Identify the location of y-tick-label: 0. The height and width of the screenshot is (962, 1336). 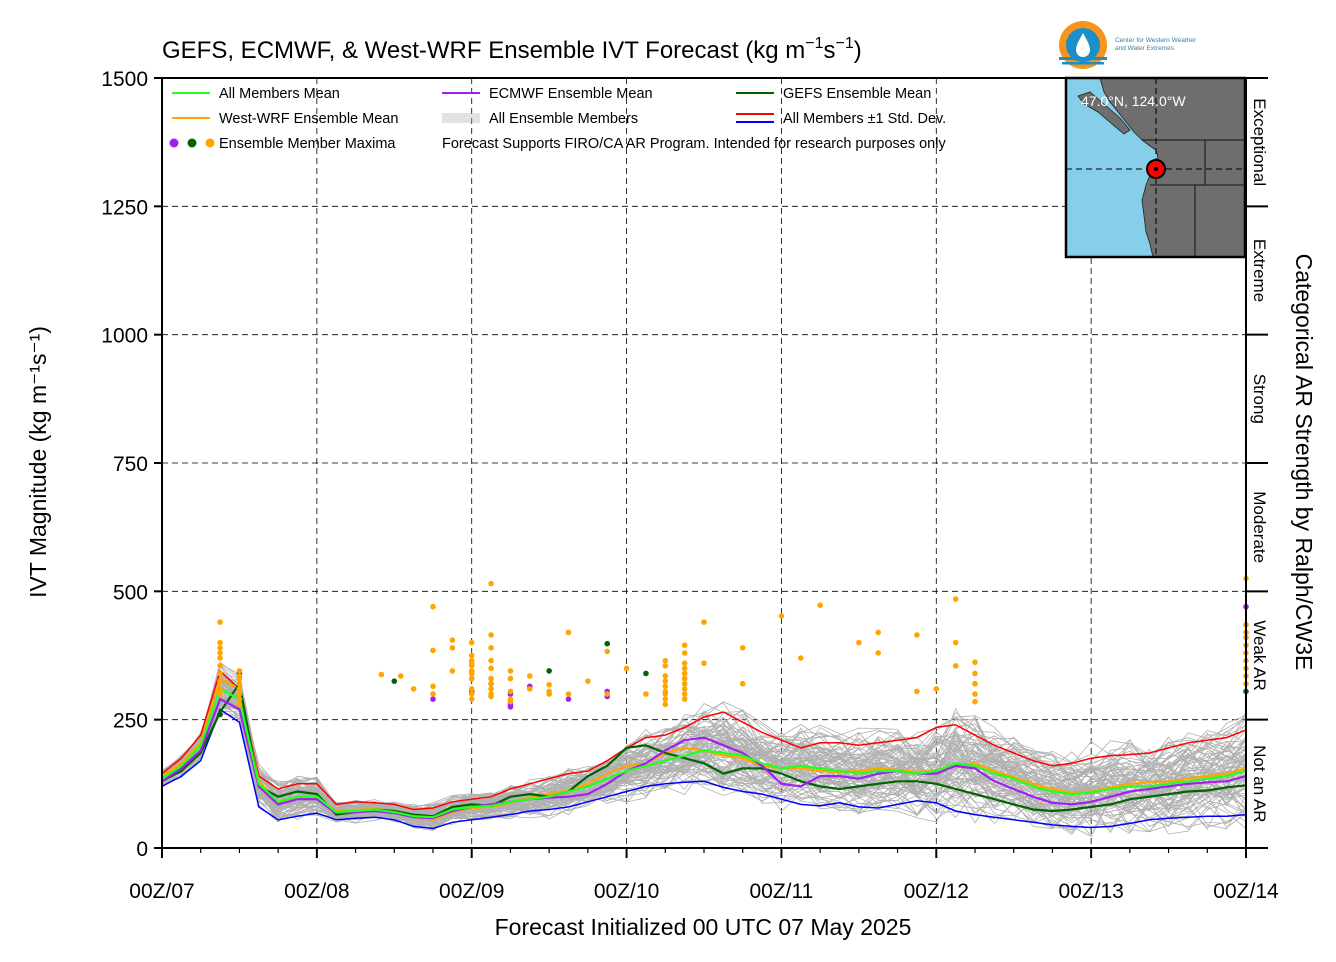
(142, 849).